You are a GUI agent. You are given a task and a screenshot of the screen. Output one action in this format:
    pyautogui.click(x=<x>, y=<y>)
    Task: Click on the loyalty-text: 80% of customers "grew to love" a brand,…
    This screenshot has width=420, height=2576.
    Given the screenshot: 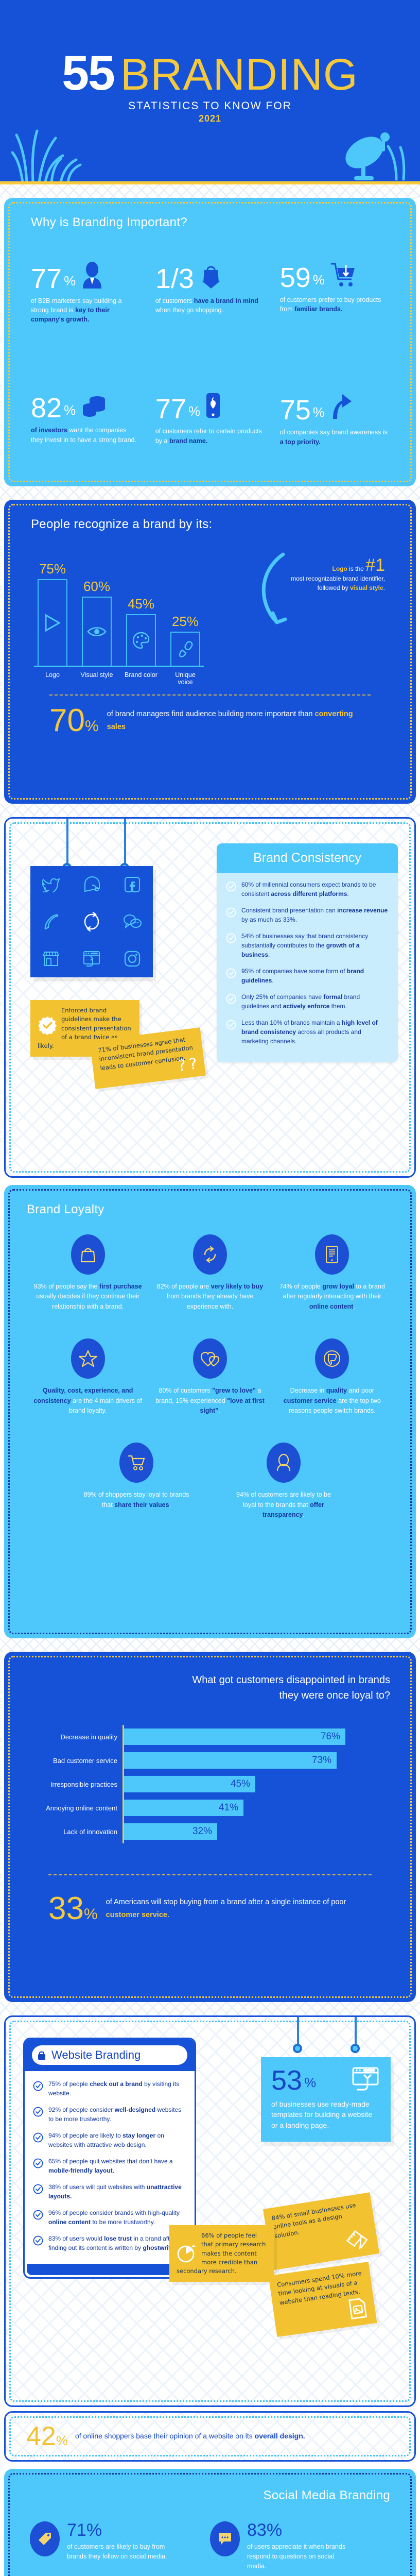 What is the action you would take?
    pyautogui.click(x=210, y=1400)
    